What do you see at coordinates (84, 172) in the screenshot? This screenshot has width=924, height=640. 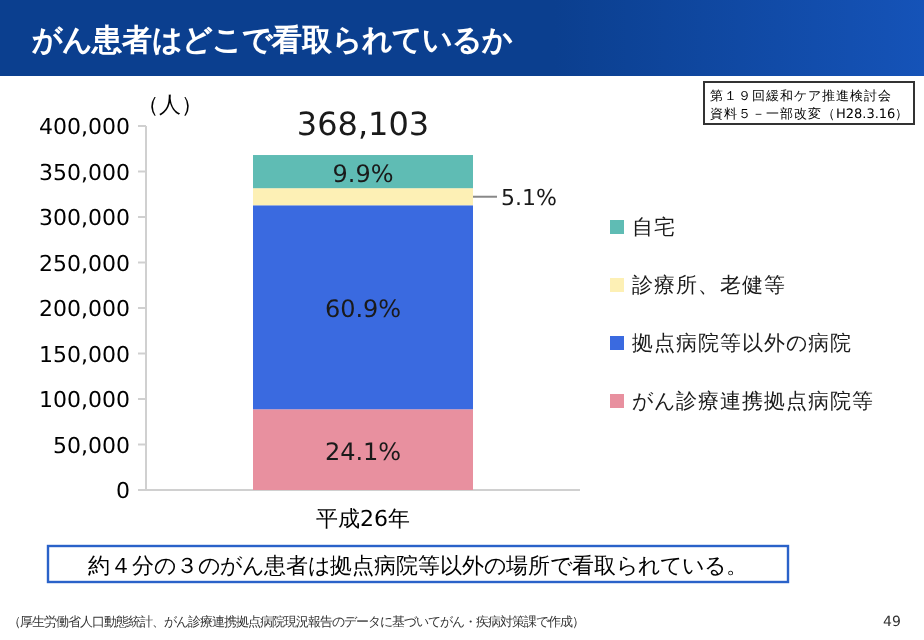 I see `y-tick-label: 350,000` at bounding box center [84, 172].